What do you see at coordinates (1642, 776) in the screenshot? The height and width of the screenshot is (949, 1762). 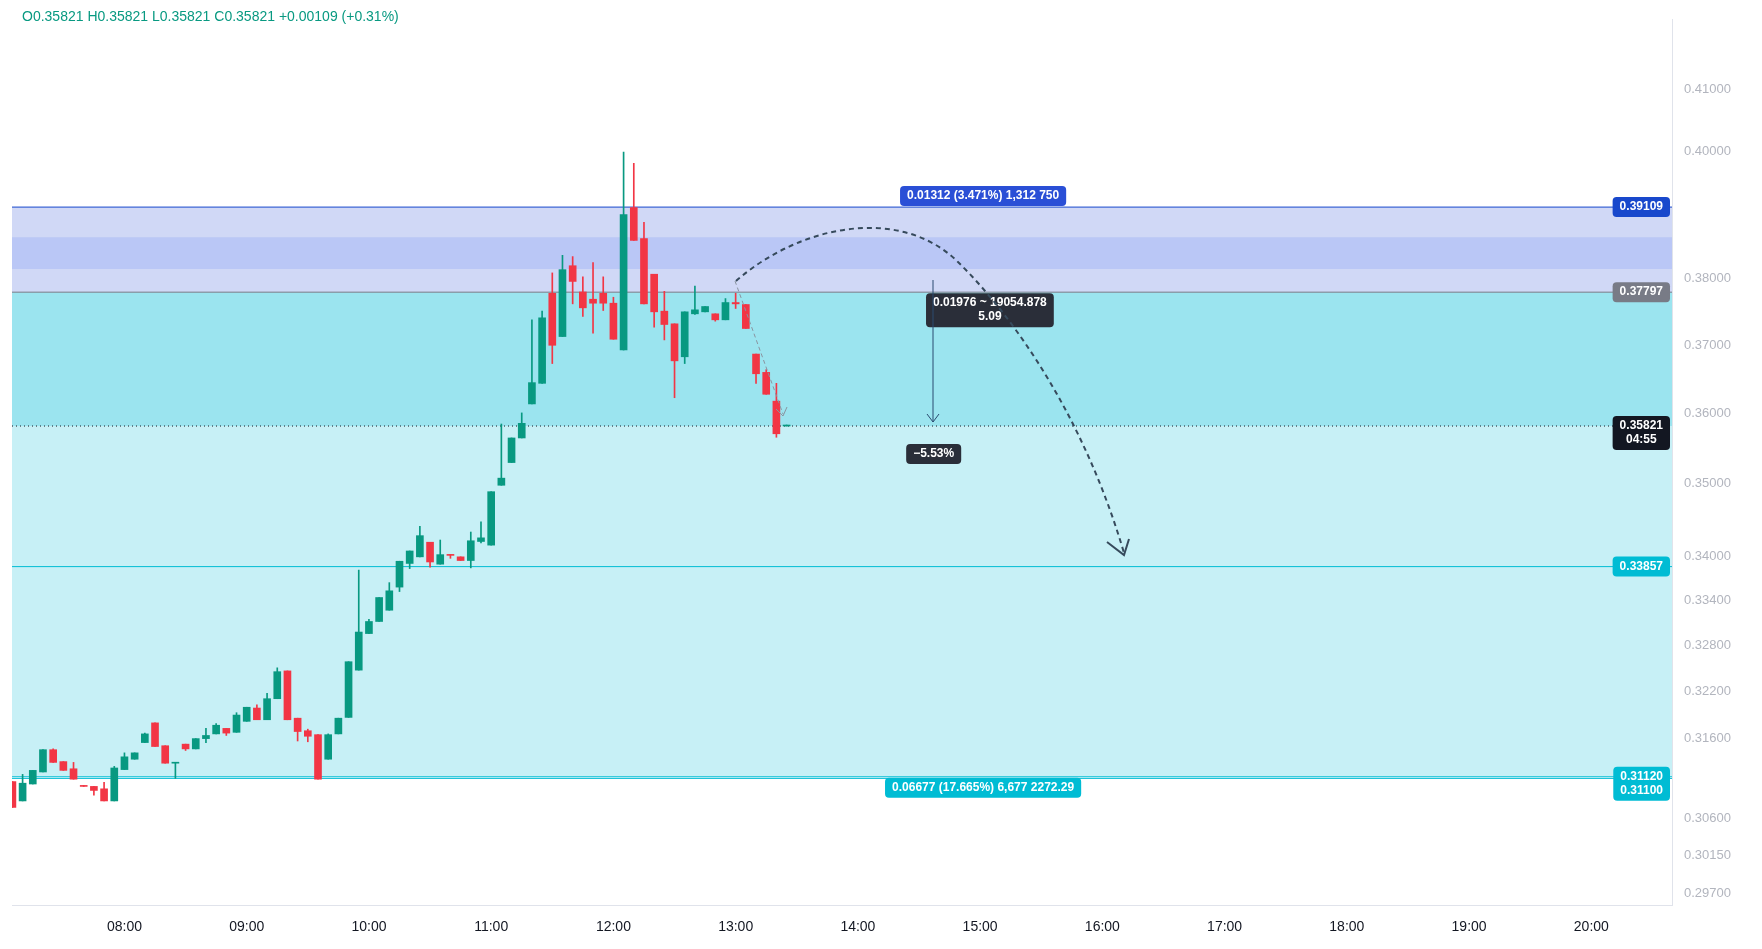 I see `ref-line-label: 0.31120` at bounding box center [1642, 776].